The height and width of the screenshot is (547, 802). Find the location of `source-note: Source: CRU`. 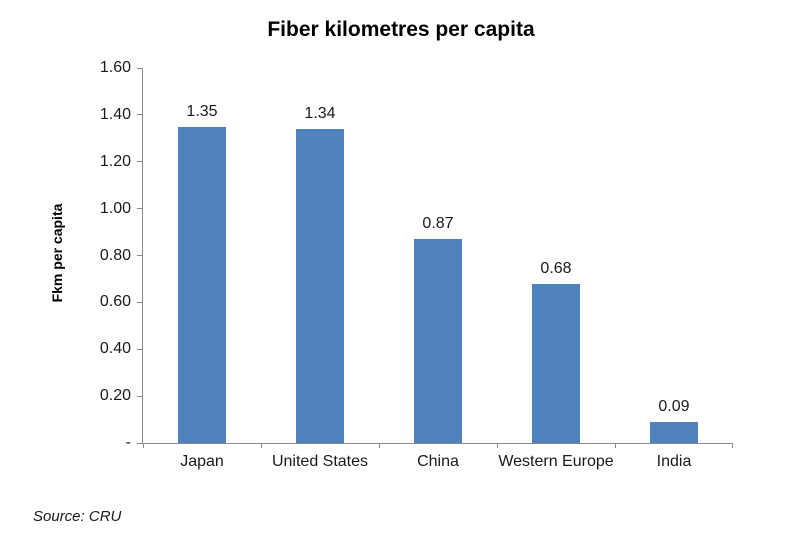

source-note: Source: CRU is located at coordinates (77, 516).